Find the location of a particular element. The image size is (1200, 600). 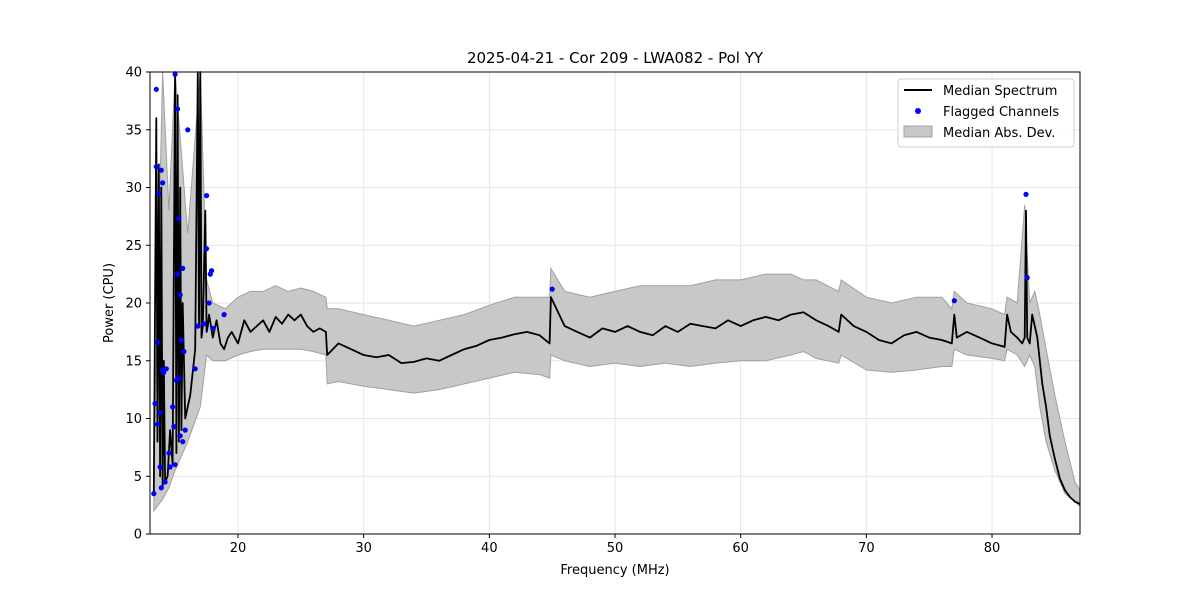

y-tick-label: 40 is located at coordinates (133, 73).